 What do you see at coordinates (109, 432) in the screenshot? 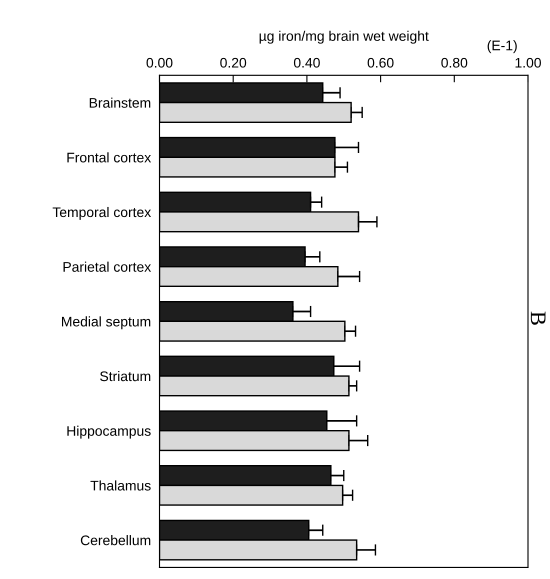
I see `y-tick-label: Hippocampus` at bounding box center [109, 432].